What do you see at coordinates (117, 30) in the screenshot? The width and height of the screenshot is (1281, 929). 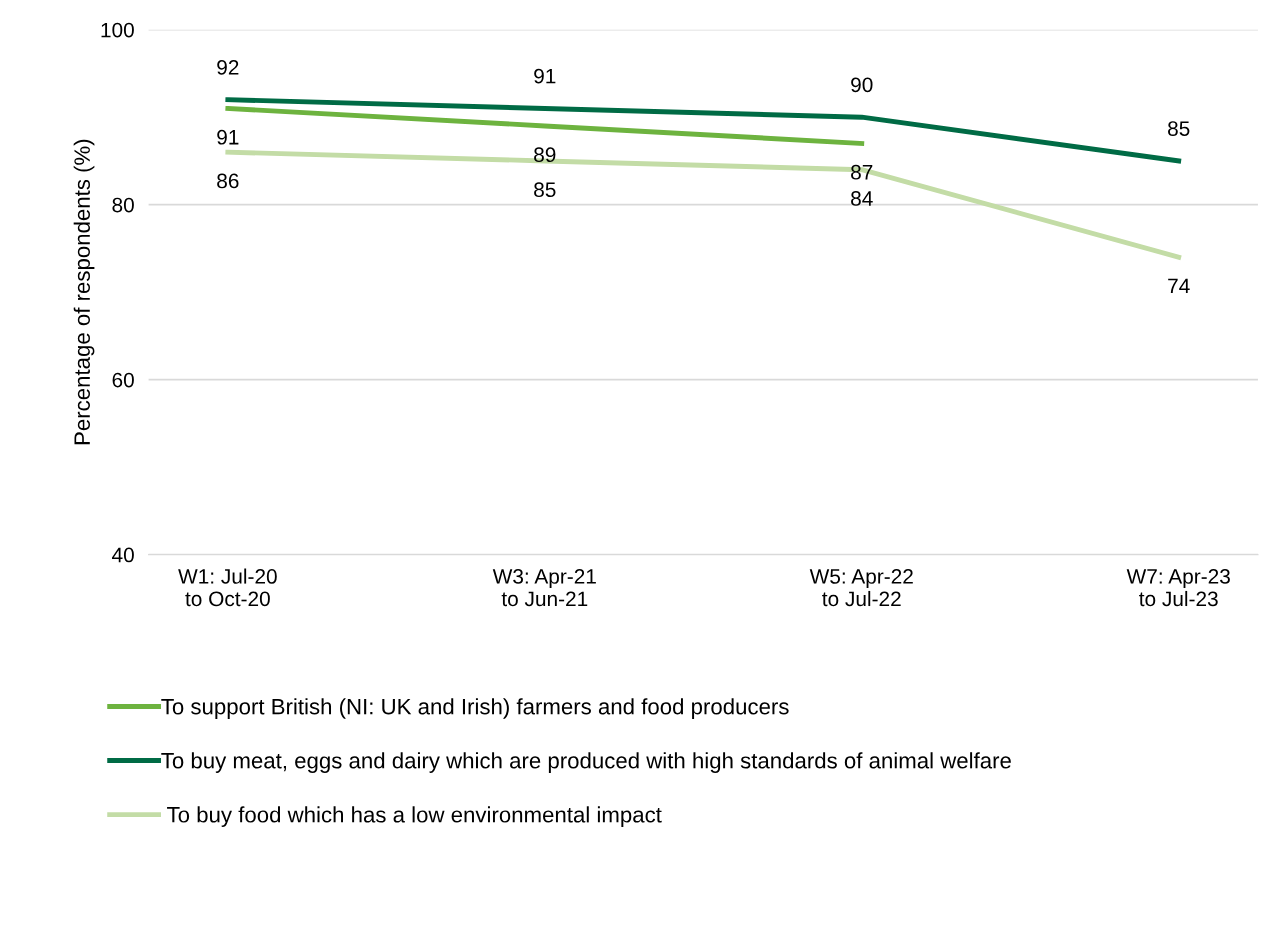 I see `y-tick-label: 100` at bounding box center [117, 30].